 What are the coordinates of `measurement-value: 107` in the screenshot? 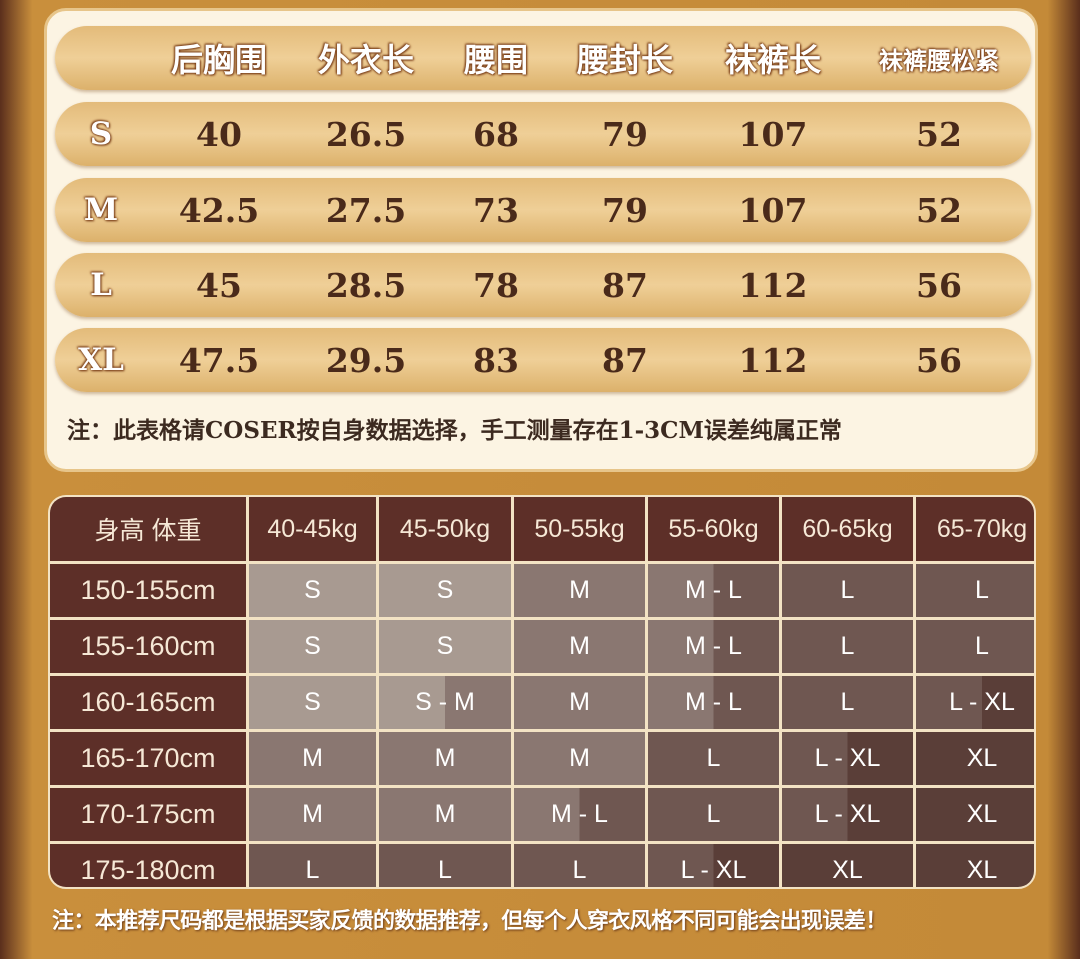 It's located at (773, 134).